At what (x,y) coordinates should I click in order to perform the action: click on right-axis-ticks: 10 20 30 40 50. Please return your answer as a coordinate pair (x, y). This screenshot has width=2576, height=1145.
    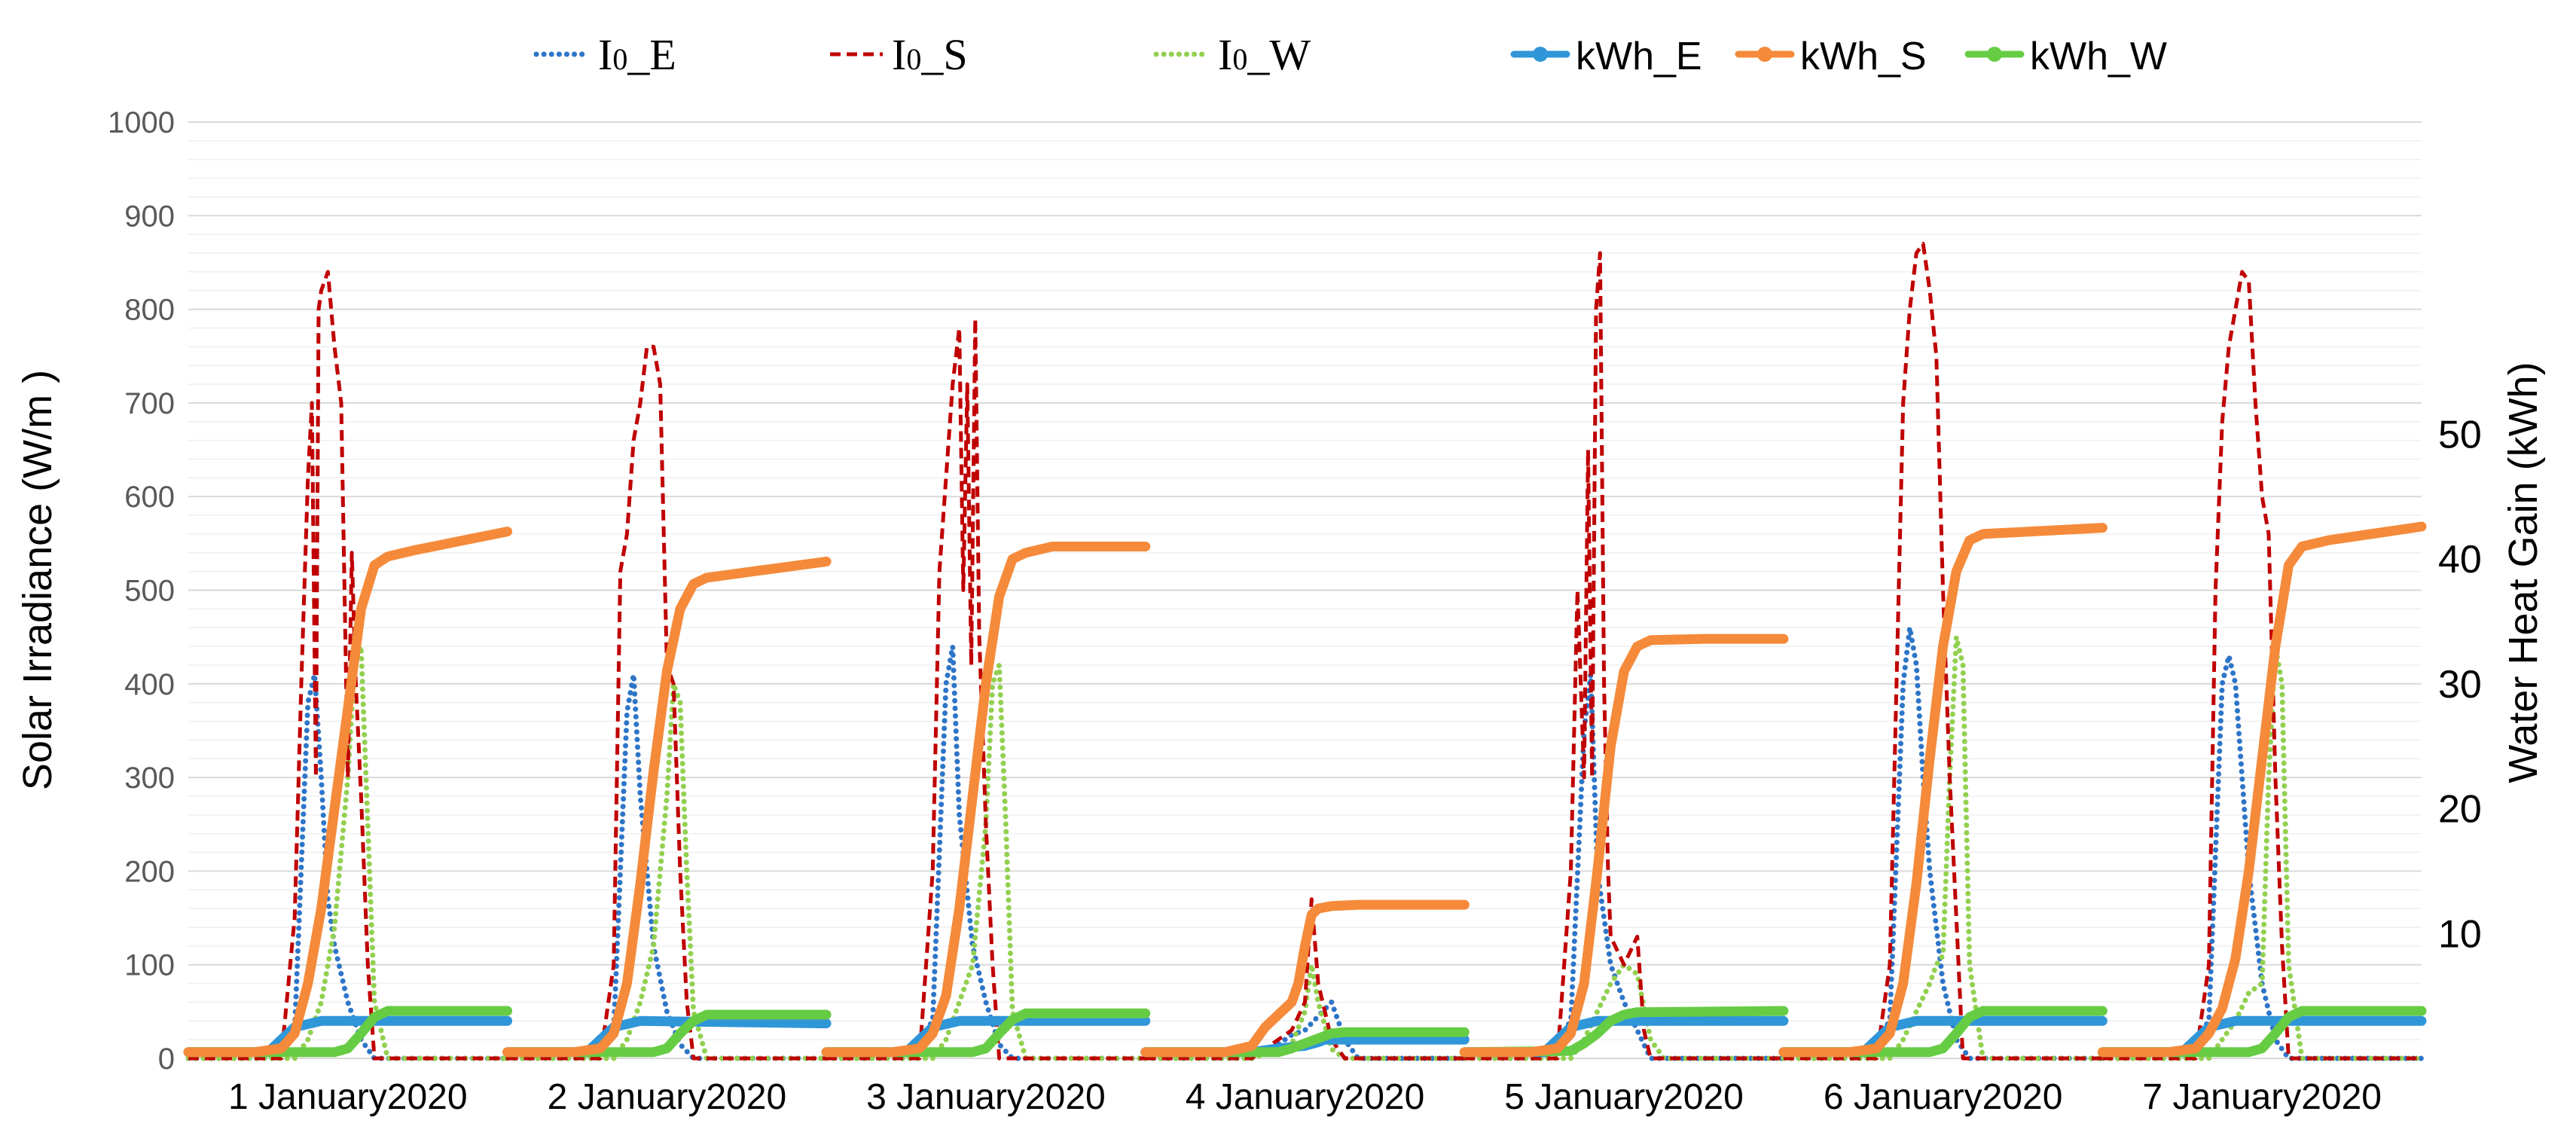
    Looking at the image, I should click on (2460, 684).